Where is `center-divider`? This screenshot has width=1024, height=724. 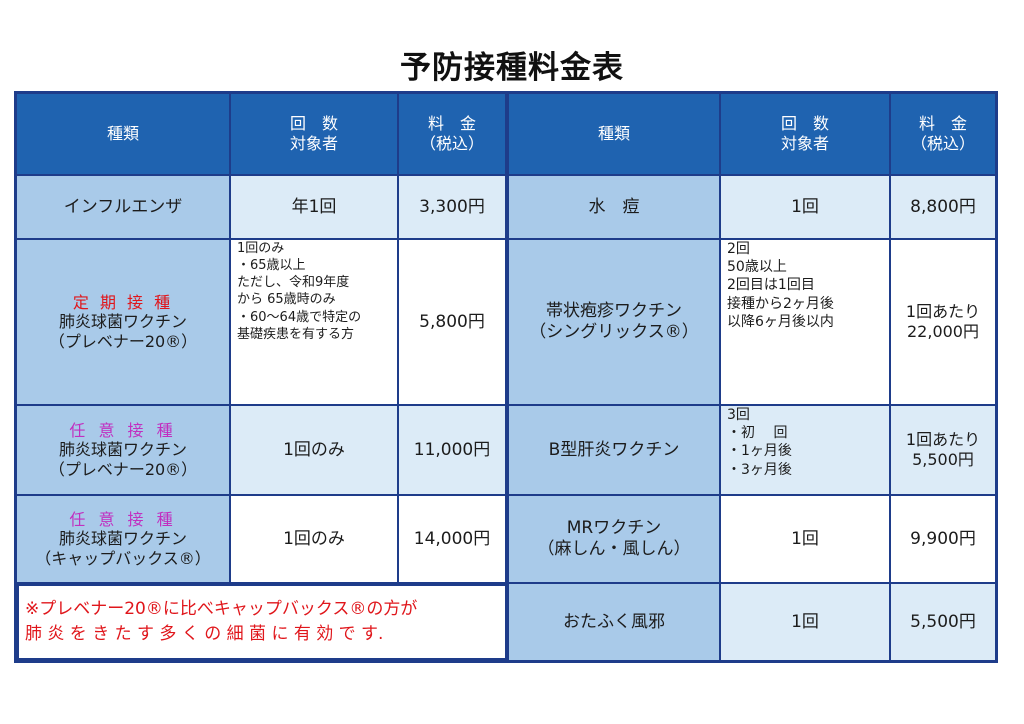
center-divider is located at coordinates (507, 377).